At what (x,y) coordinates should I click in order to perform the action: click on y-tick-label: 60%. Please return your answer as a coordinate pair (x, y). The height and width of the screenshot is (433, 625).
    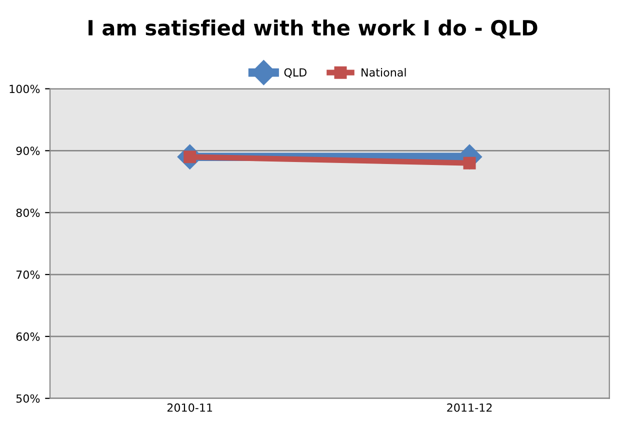
    Looking at the image, I should click on (28, 336).